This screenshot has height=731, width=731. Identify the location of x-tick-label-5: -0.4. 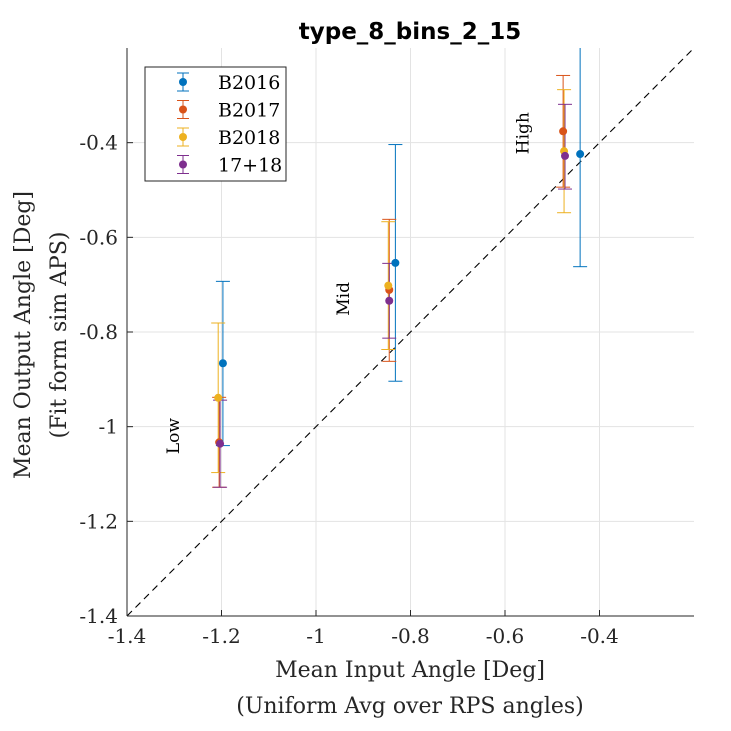
(599, 636).